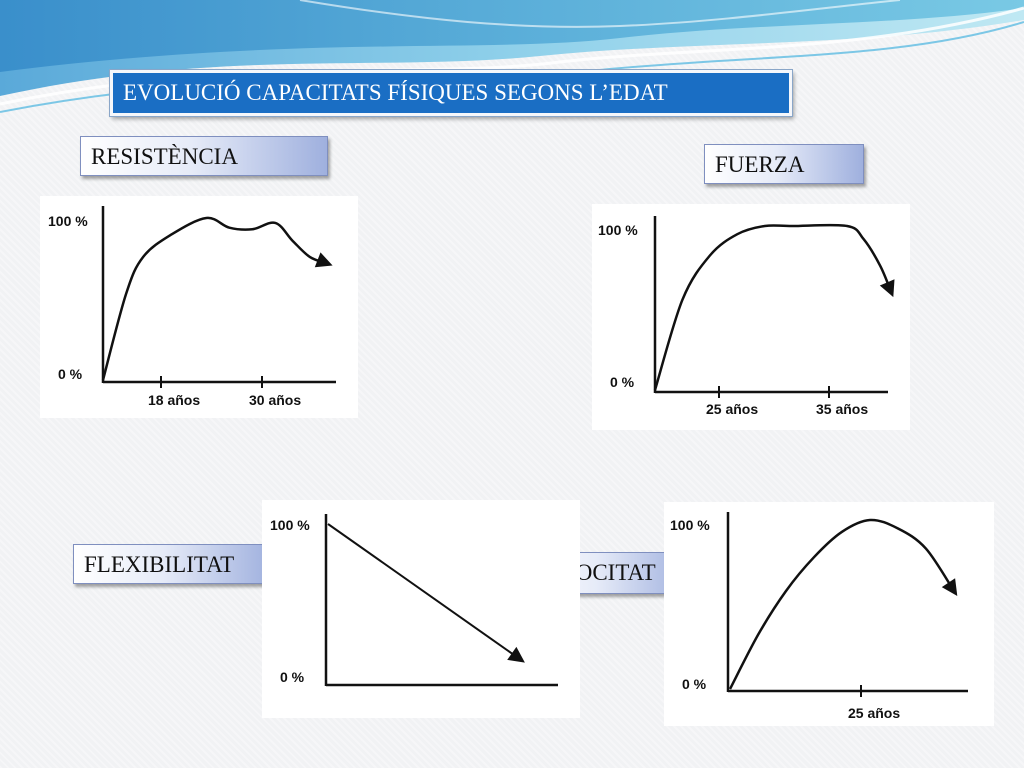  Describe the element at coordinates (214, 298) in the screenshot. I see `curve-resistencia` at that location.